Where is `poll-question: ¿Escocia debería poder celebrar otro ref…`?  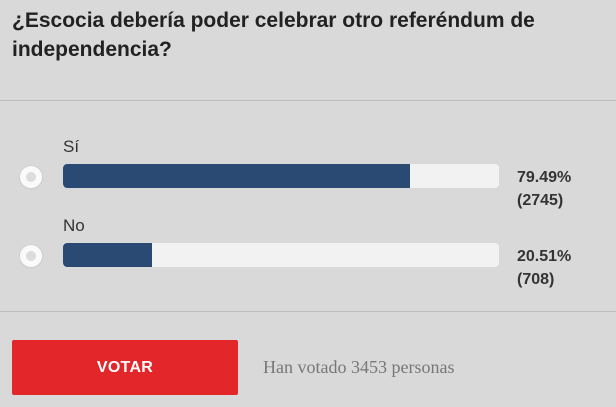
poll-question: ¿Escocia debería poder celebrar otro ref… is located at coordinates (273, 35).